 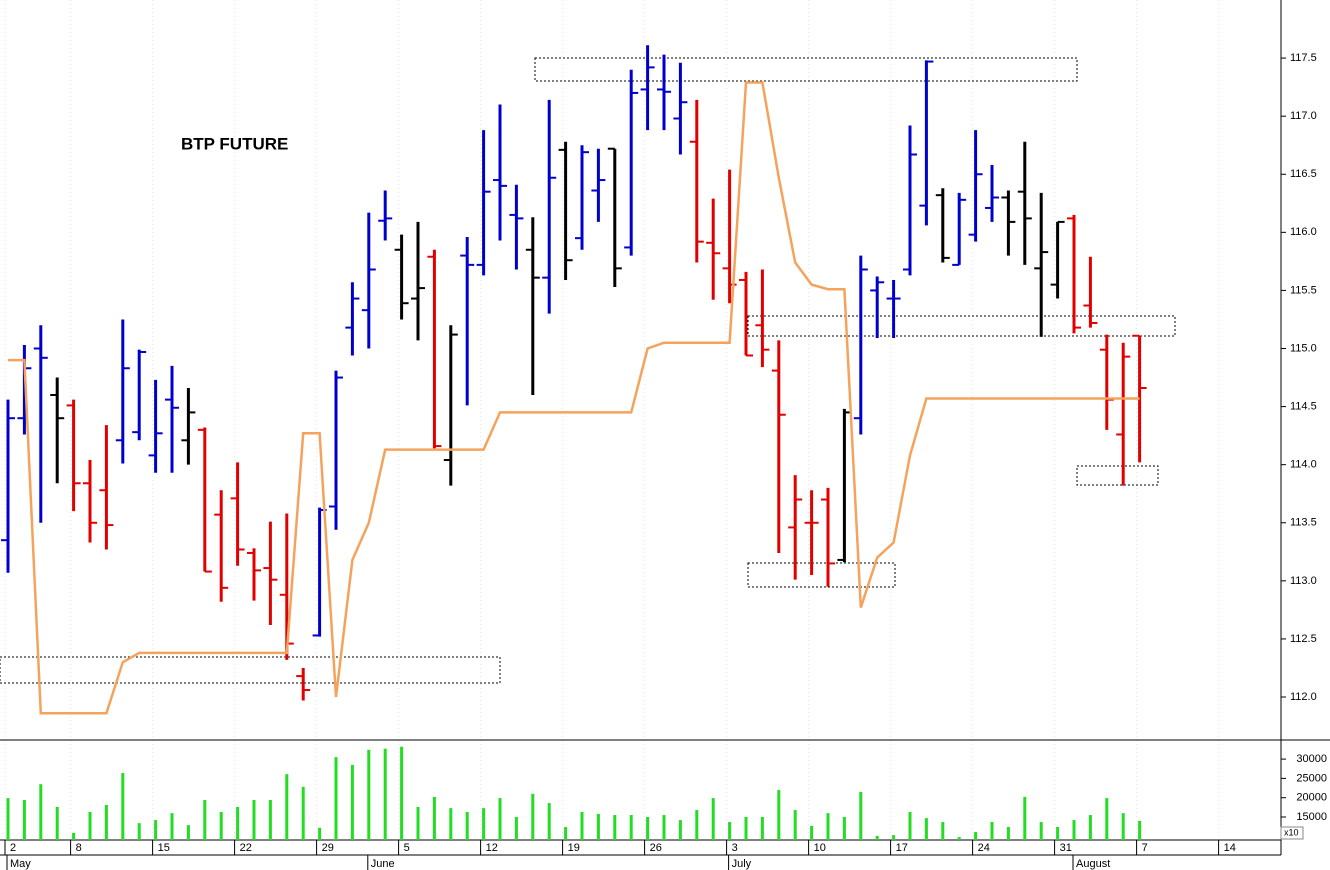 I want to click on x-tick-label: 10, so click(x=820, y=848).